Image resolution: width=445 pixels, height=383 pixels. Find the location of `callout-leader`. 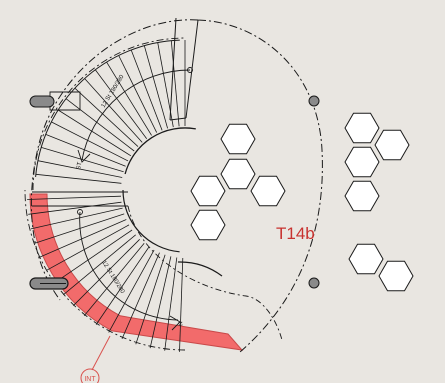

callout-leader is located at coordinates (101, 353).